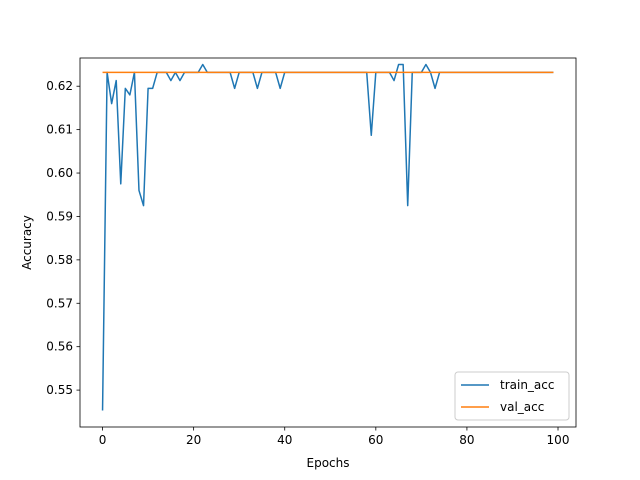 This screenshot has width=640, height=480. I want to click on y-tick-label: 0.55, so click(59, 390).